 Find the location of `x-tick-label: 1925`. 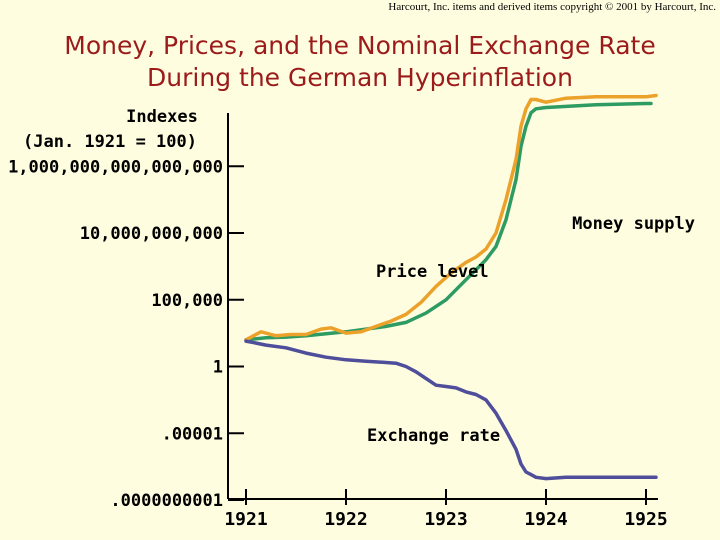

x-tick-label: 1925 is located at coordinates (645, 519).